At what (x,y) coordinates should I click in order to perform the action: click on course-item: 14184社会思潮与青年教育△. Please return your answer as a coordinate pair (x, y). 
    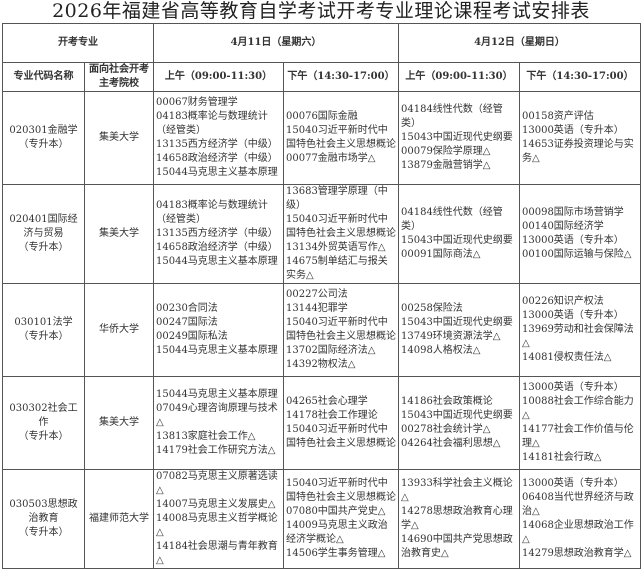
    Looking at the image, I should click on (217, 553).